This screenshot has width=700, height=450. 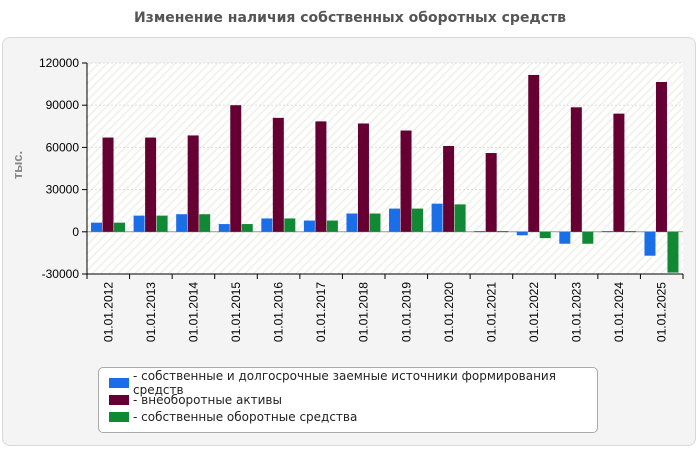 What do you see at coordinates (236, 312) in the screenshot?
I see `x-tick-label: 01.01.2015` at bounding box center [236, 312].